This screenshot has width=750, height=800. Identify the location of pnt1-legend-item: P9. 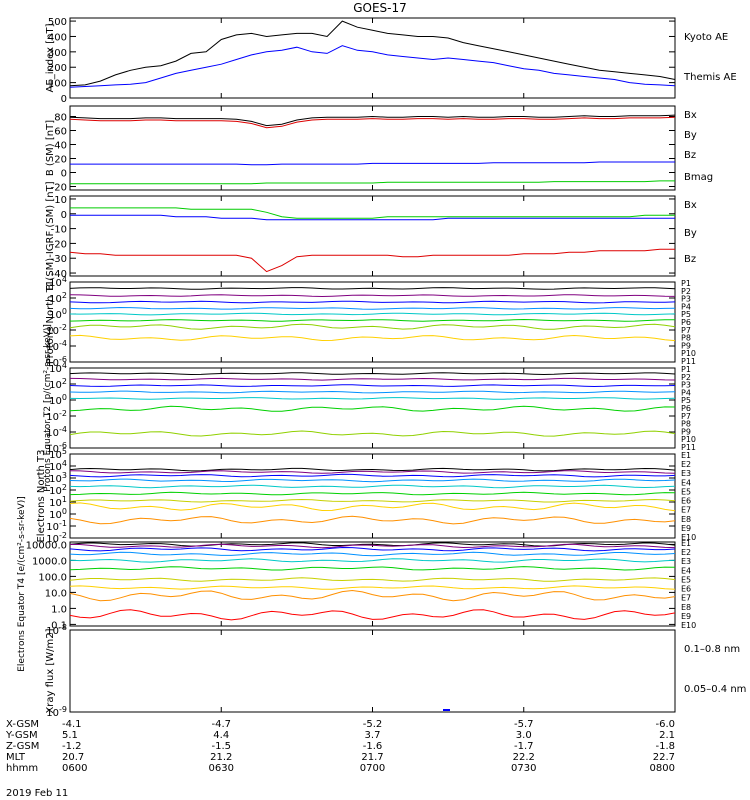
(686, 345).